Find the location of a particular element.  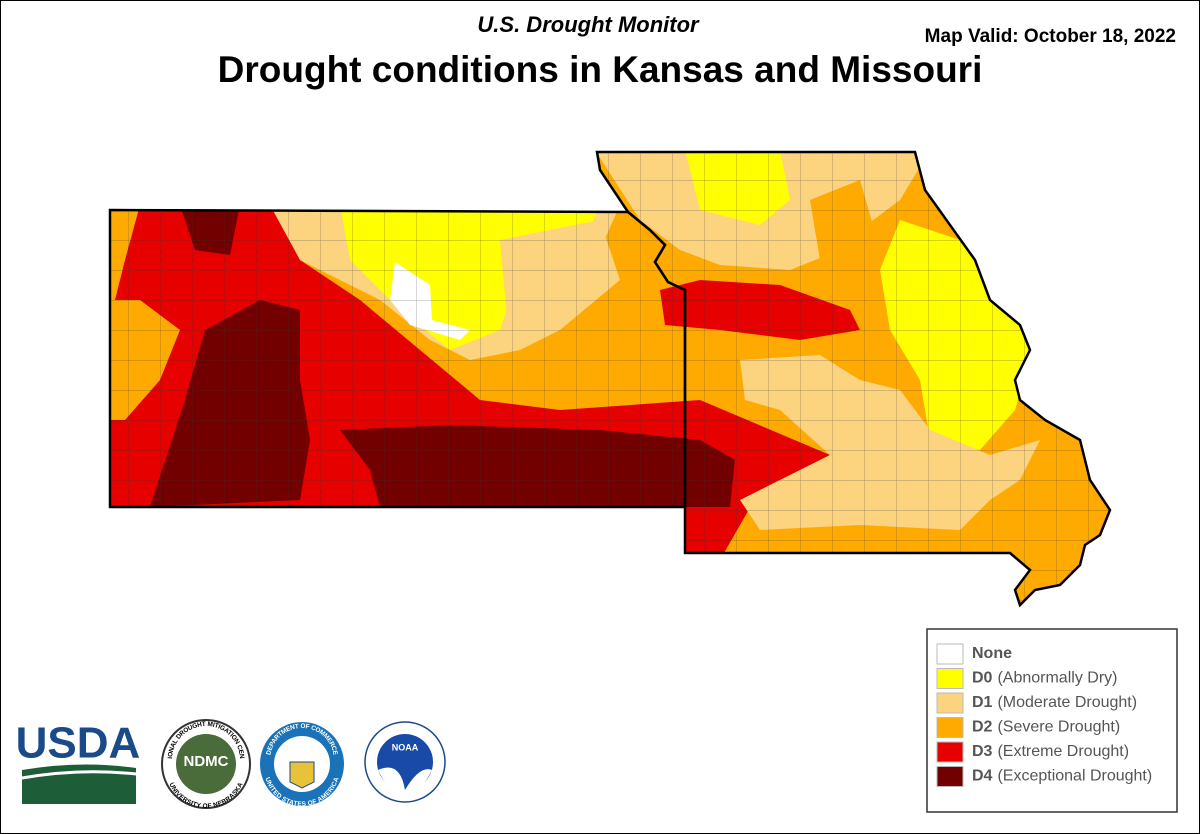

legend-code: D2 is located at coordinates (982, 727).